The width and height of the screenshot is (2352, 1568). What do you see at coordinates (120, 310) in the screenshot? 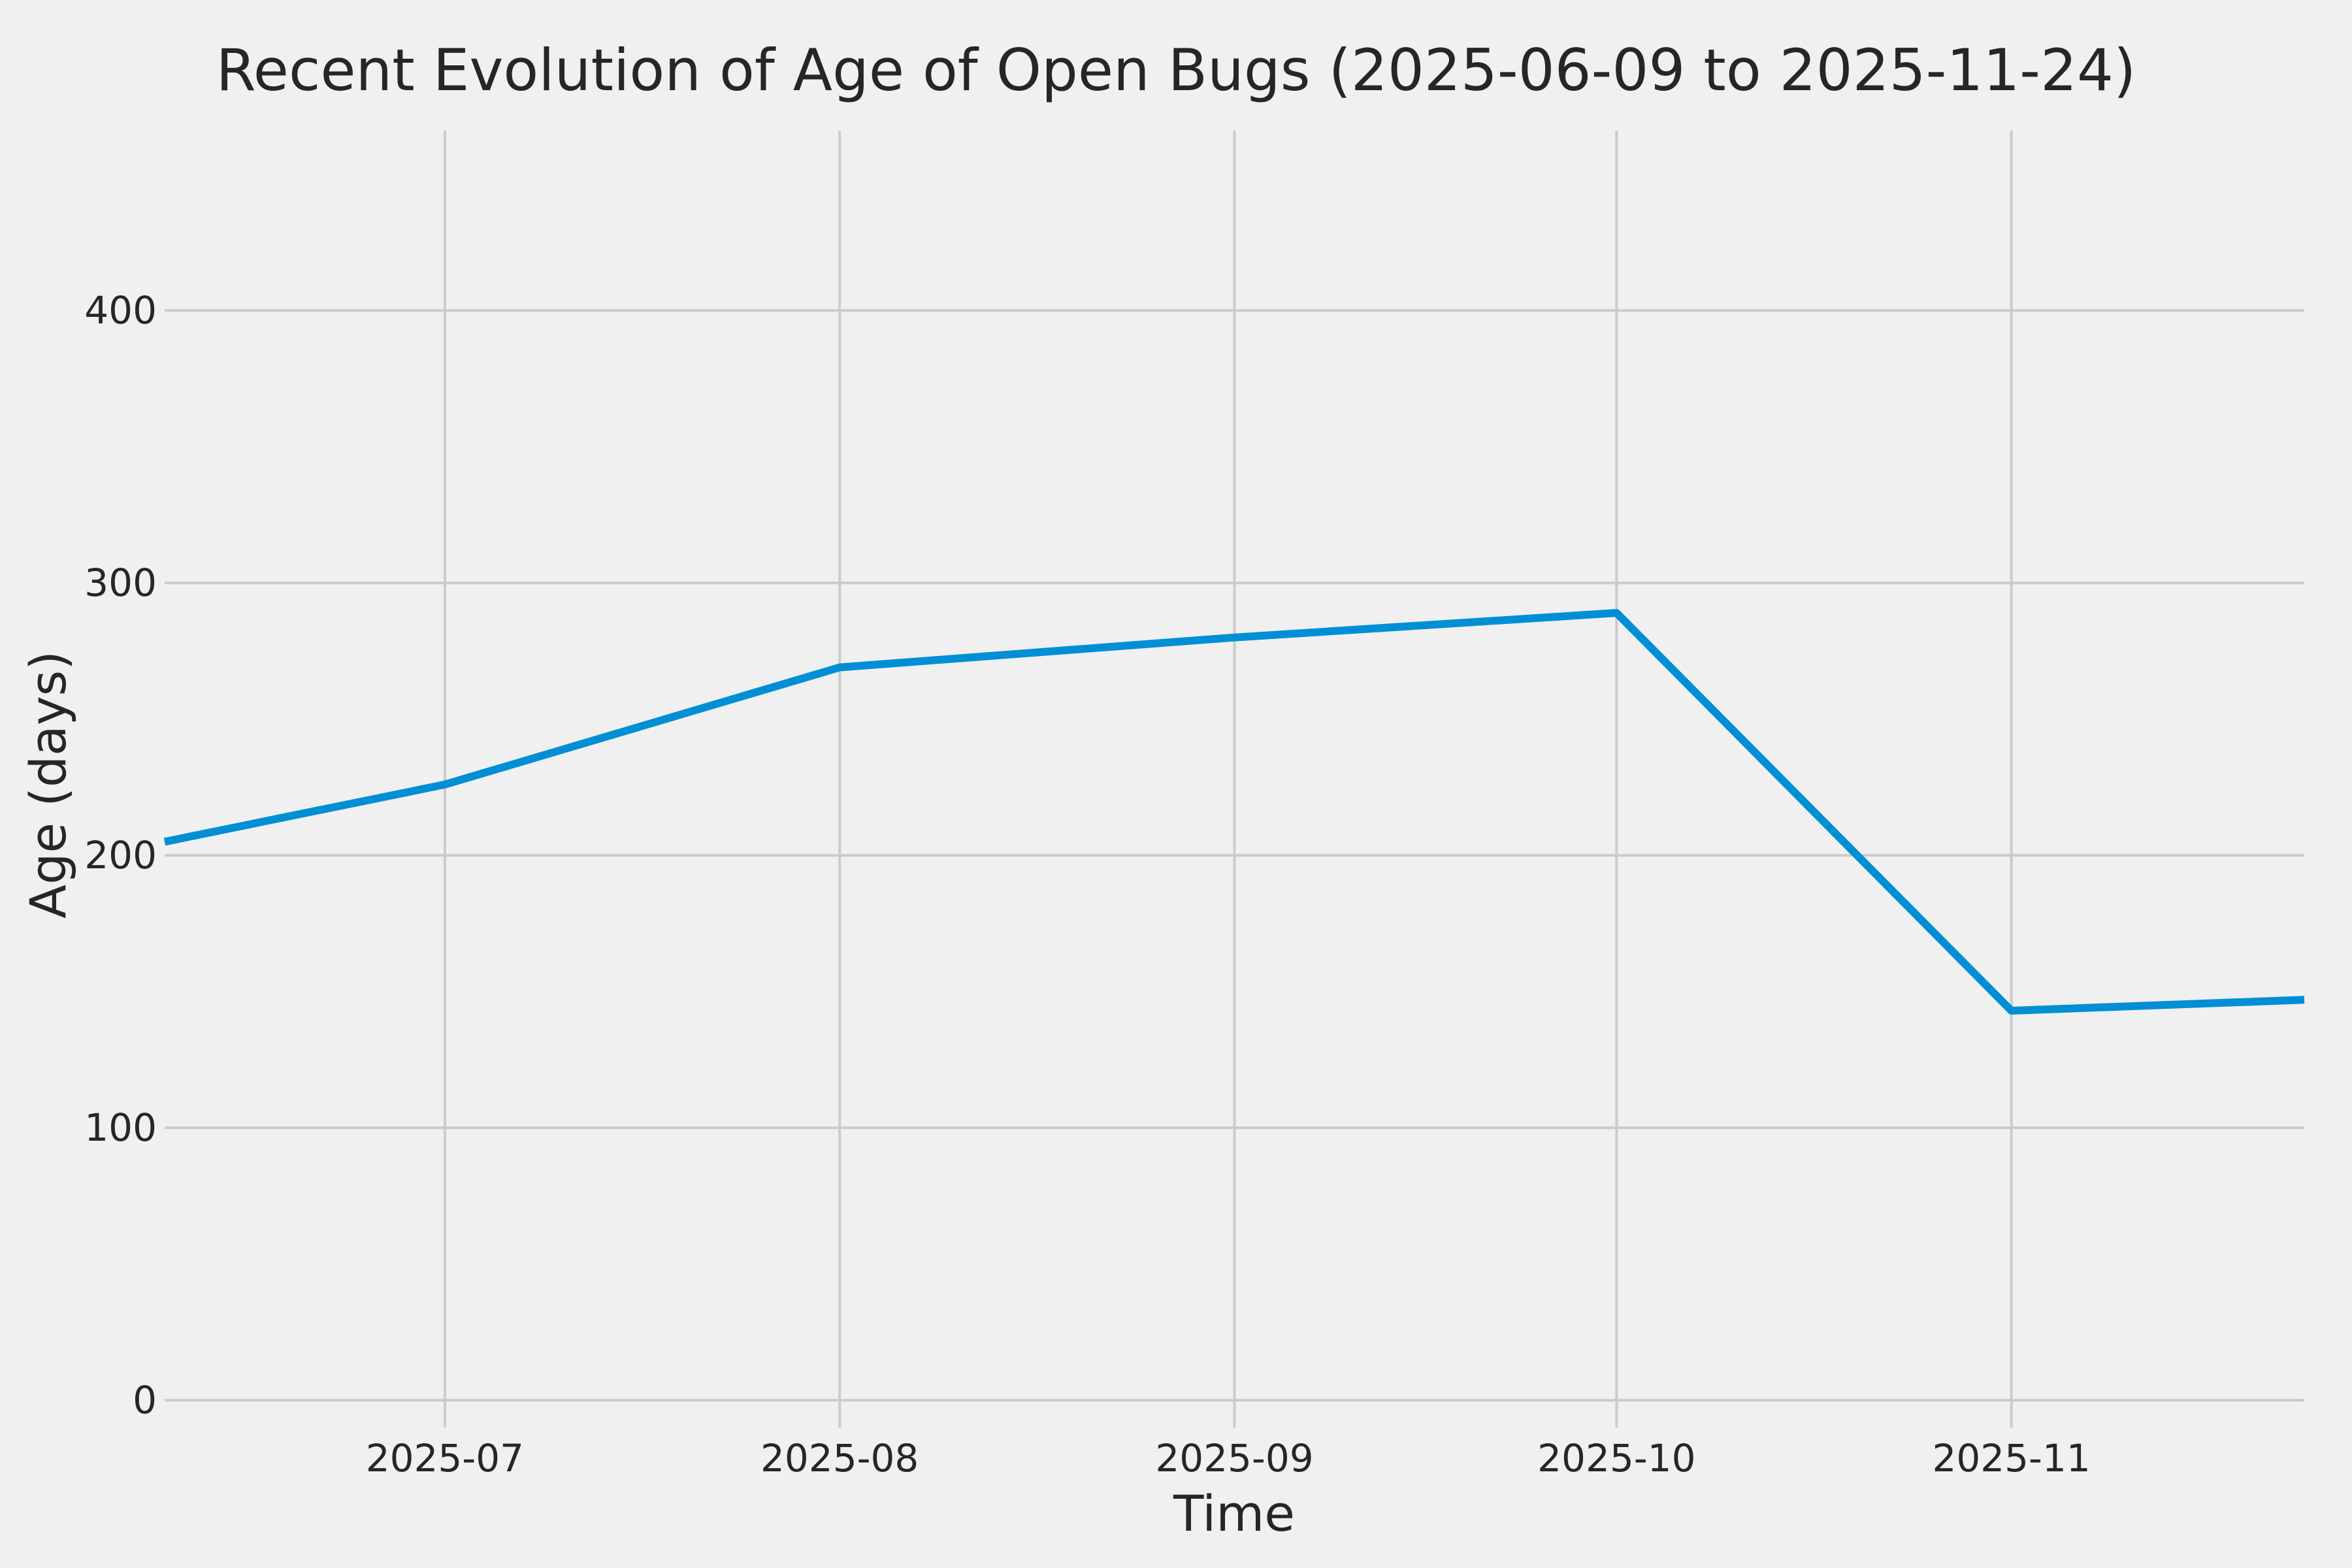
I see `y-tick-label: 400` at bounding box center [120, 310].